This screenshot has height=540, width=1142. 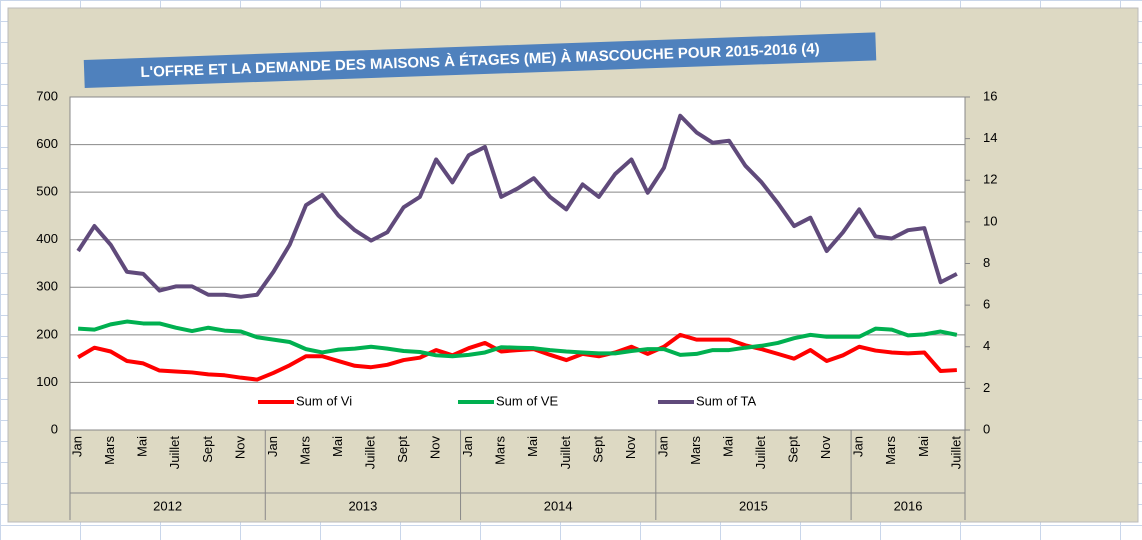 What do you see at coordinates (990, 95) in the screenshot?
I see `y2-tick-label: 16` at bounding box center [990, 95].